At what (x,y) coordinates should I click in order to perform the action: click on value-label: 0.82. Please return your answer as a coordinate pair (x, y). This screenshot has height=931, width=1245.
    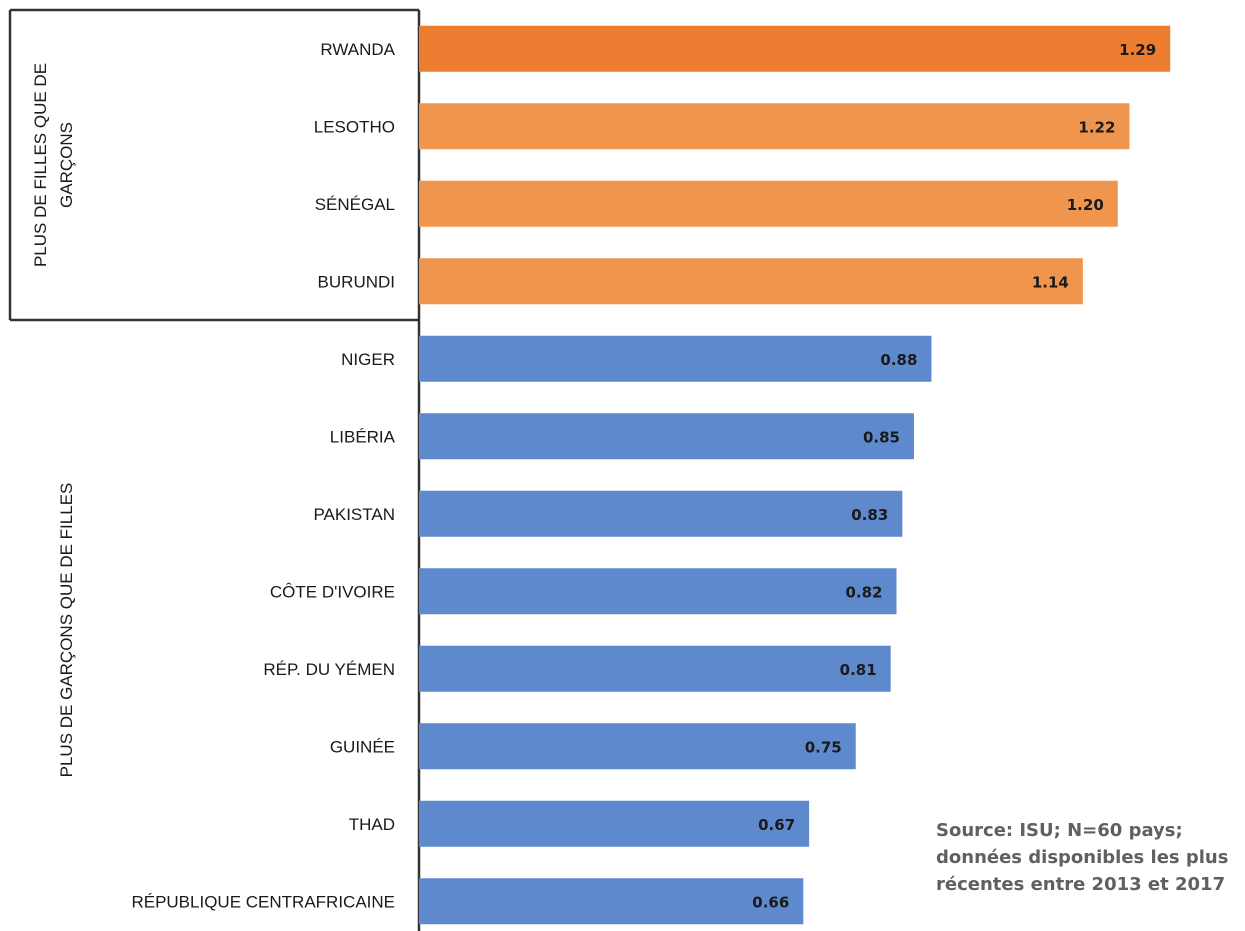
    Looking at the image, I should click on (863, 592).